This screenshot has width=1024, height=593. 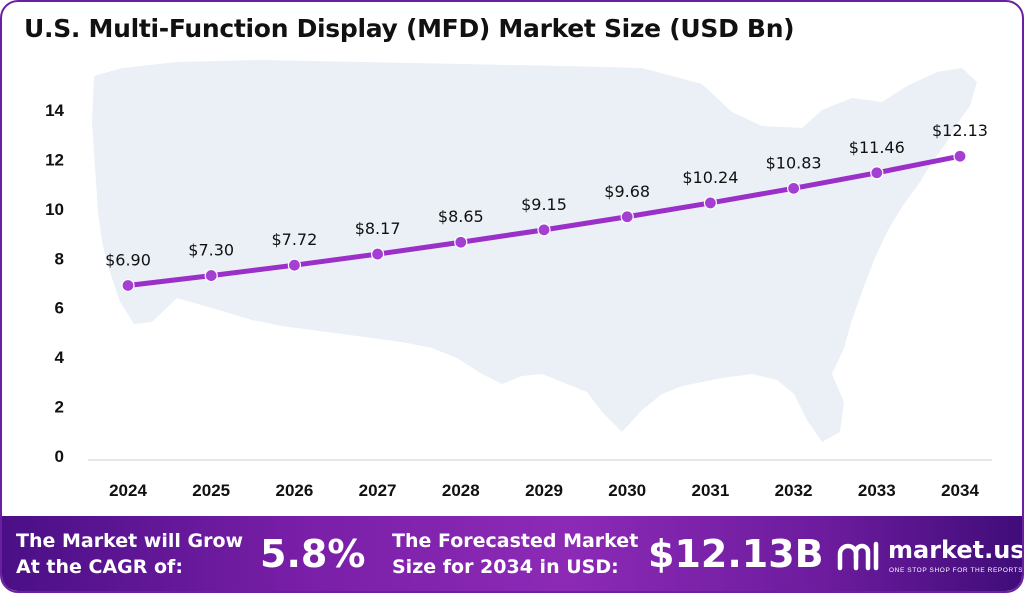 I want to click on data-label: $8.17, so click(x=378, y=228).